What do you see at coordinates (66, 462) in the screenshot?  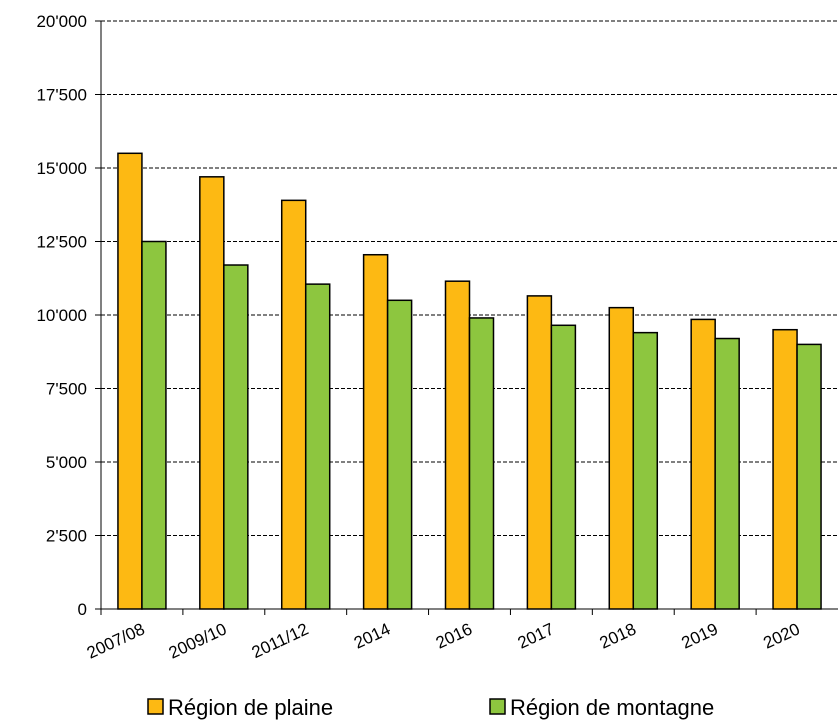 I see `y-tick-label: 5'000` at bounding box center [66, 462].